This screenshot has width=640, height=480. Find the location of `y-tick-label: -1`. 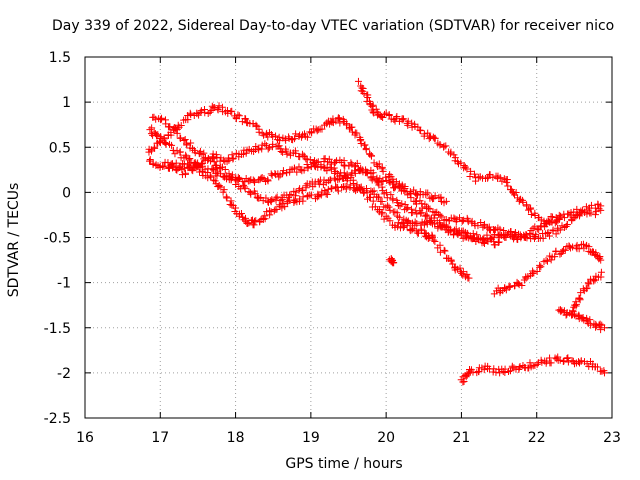

y-tick-label: -1 is located at coordinates (64, 284).